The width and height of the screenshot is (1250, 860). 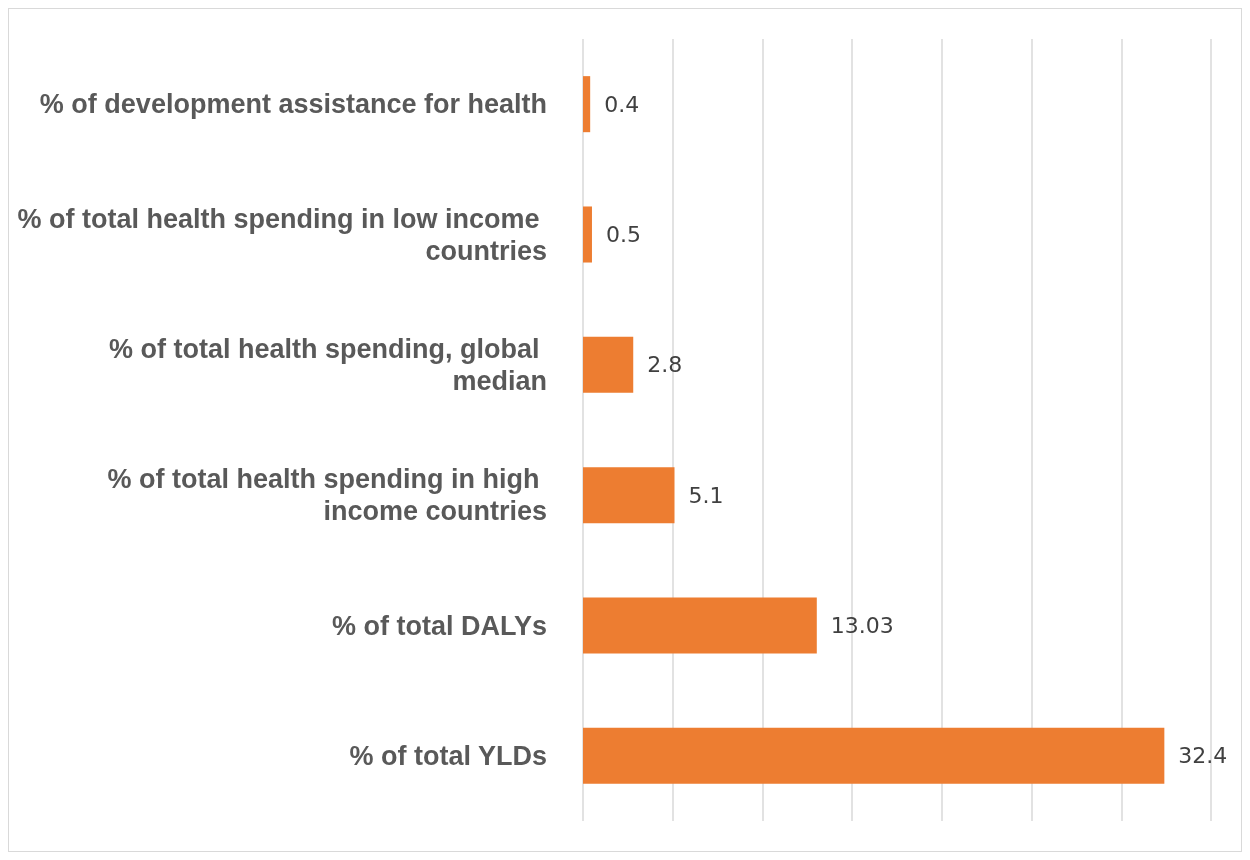 What do you see at coordinates (448, 755) in the screenshot?
I see `y-tick-label: % of total YLDs` at bounding box center [448, 755].